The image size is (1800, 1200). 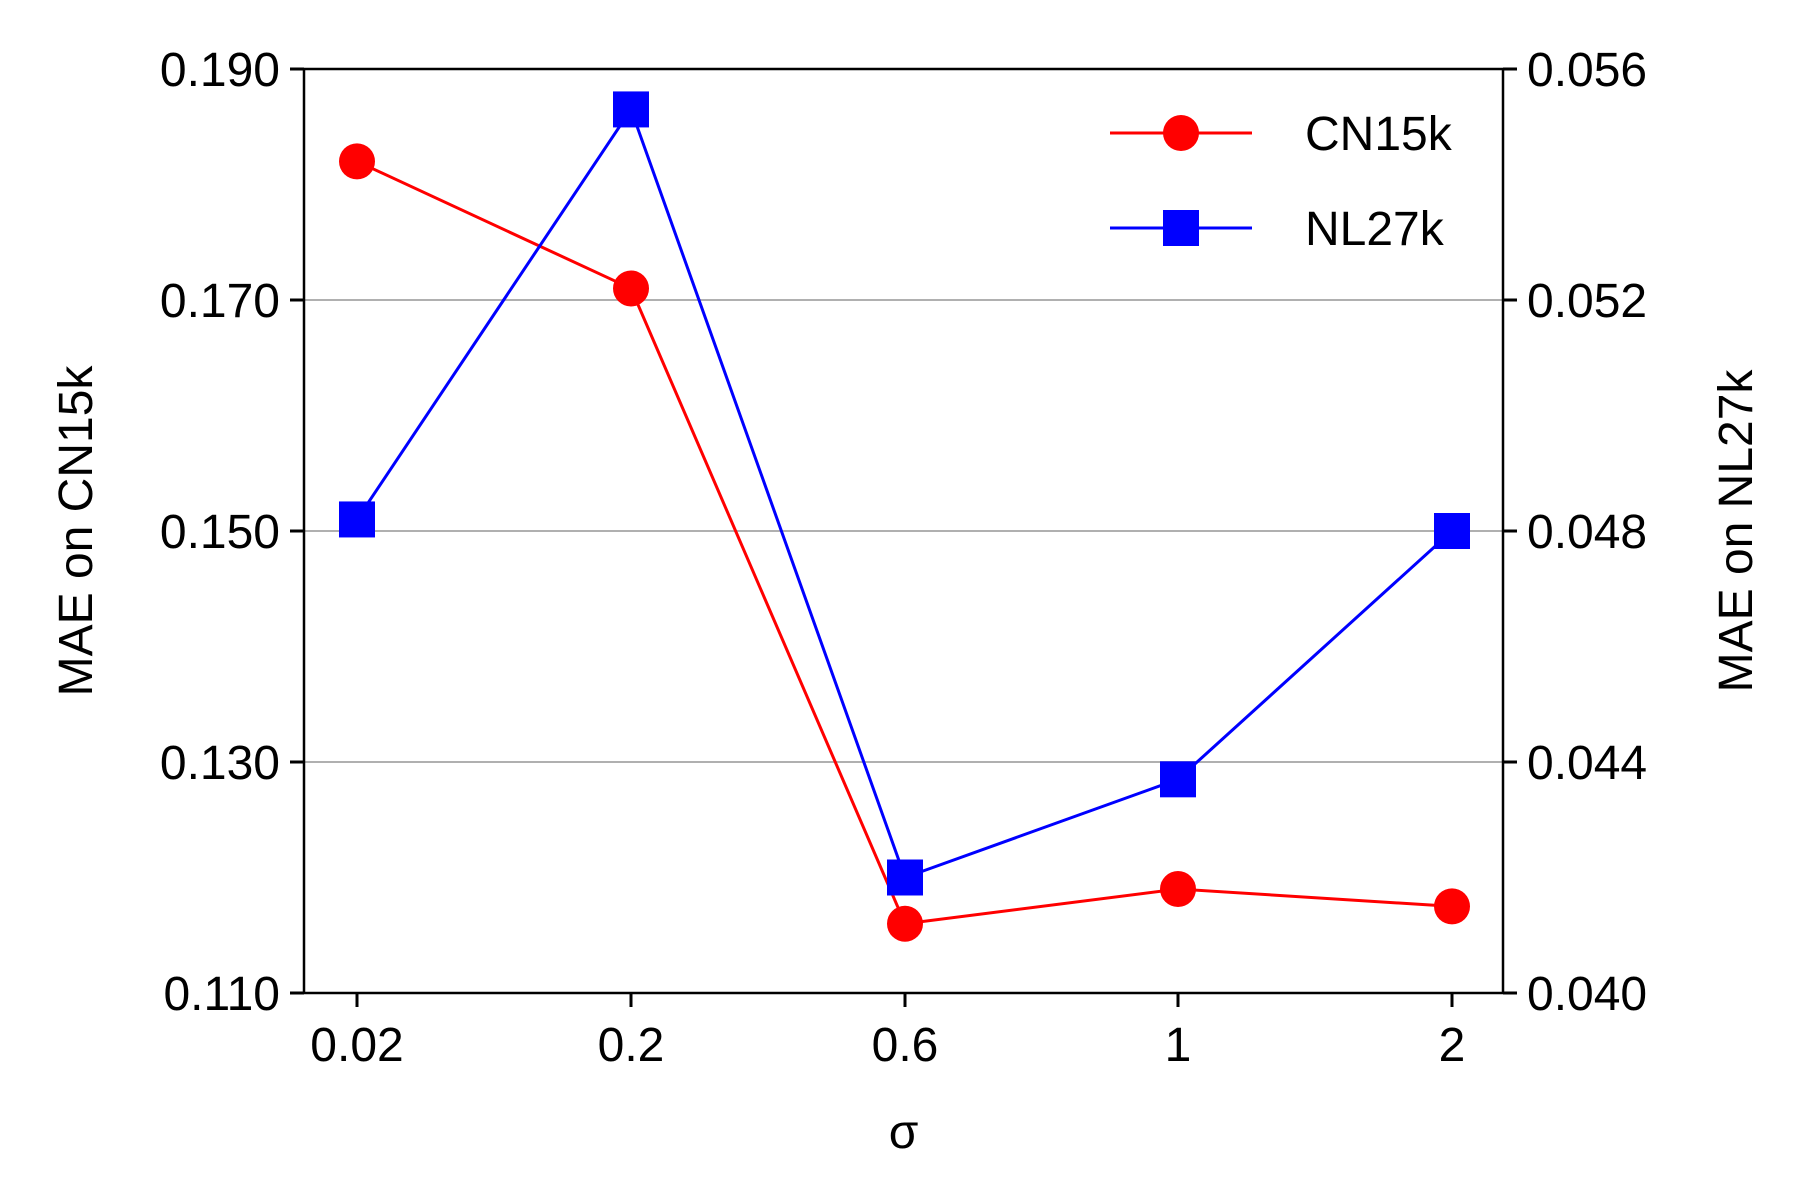 I want to click on legend: CN15k NL27k, so click(x=1281, y=182).